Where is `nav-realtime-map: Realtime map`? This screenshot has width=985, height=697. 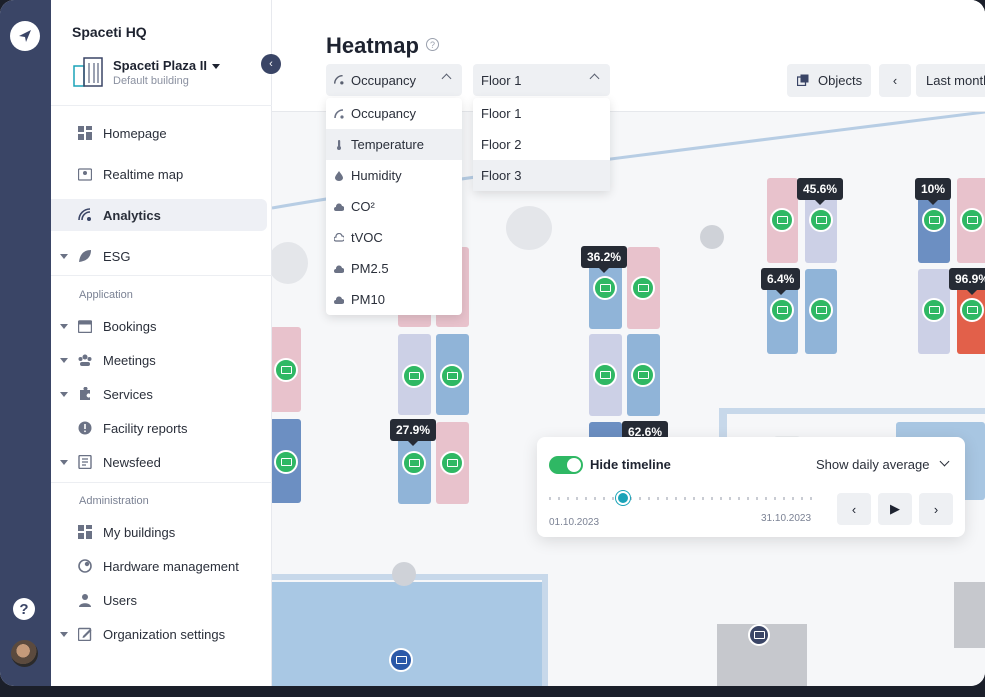
nav-realtime-map: Realtime map is located at coordinates (159, 174).